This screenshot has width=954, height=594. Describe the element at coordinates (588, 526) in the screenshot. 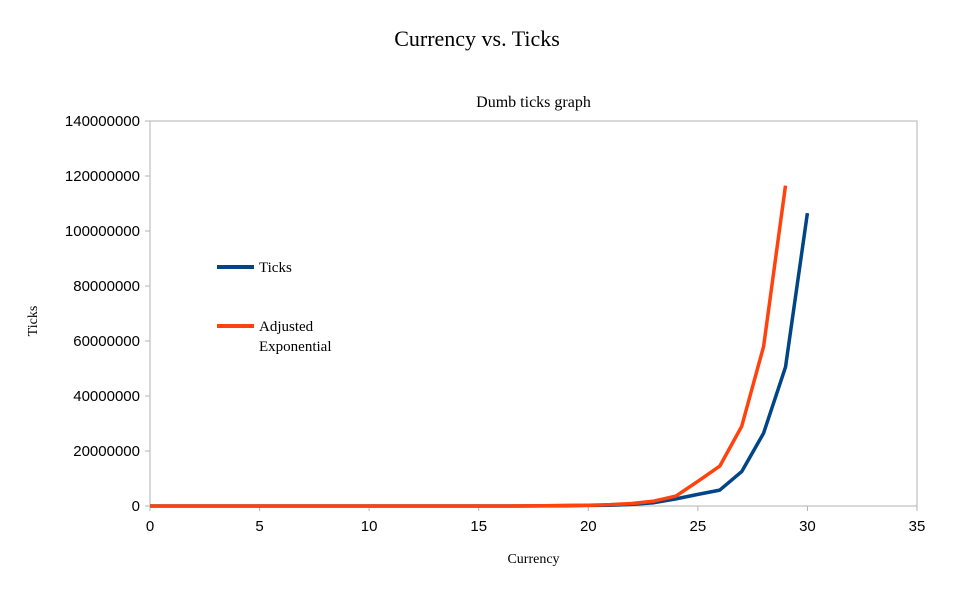

I see `x-tick-label: 20` at that location.